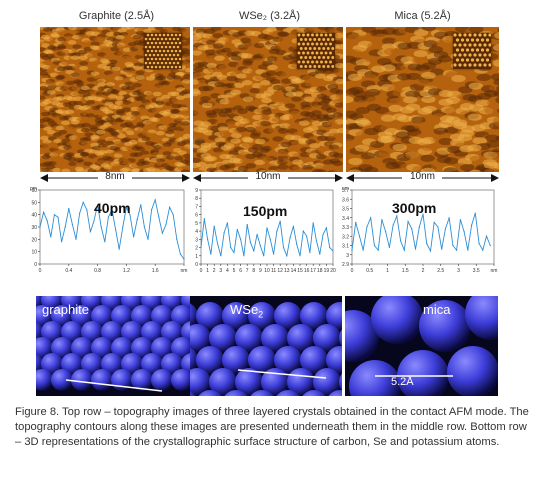 This screenshot has height=479, width=541. I want to click on mica-render-dimension: 5.2Å, so click(402, 382).